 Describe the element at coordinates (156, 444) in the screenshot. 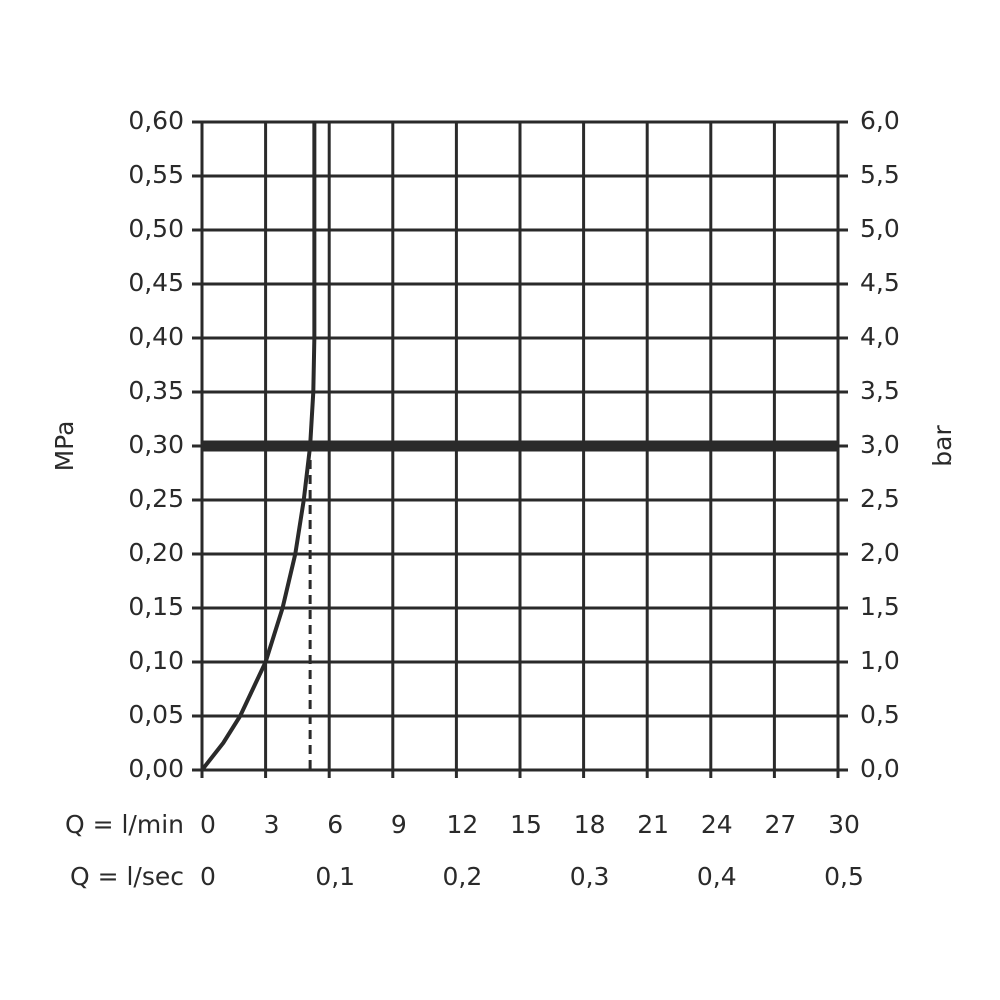

I see `y-tick-label: 0,30` at that location.